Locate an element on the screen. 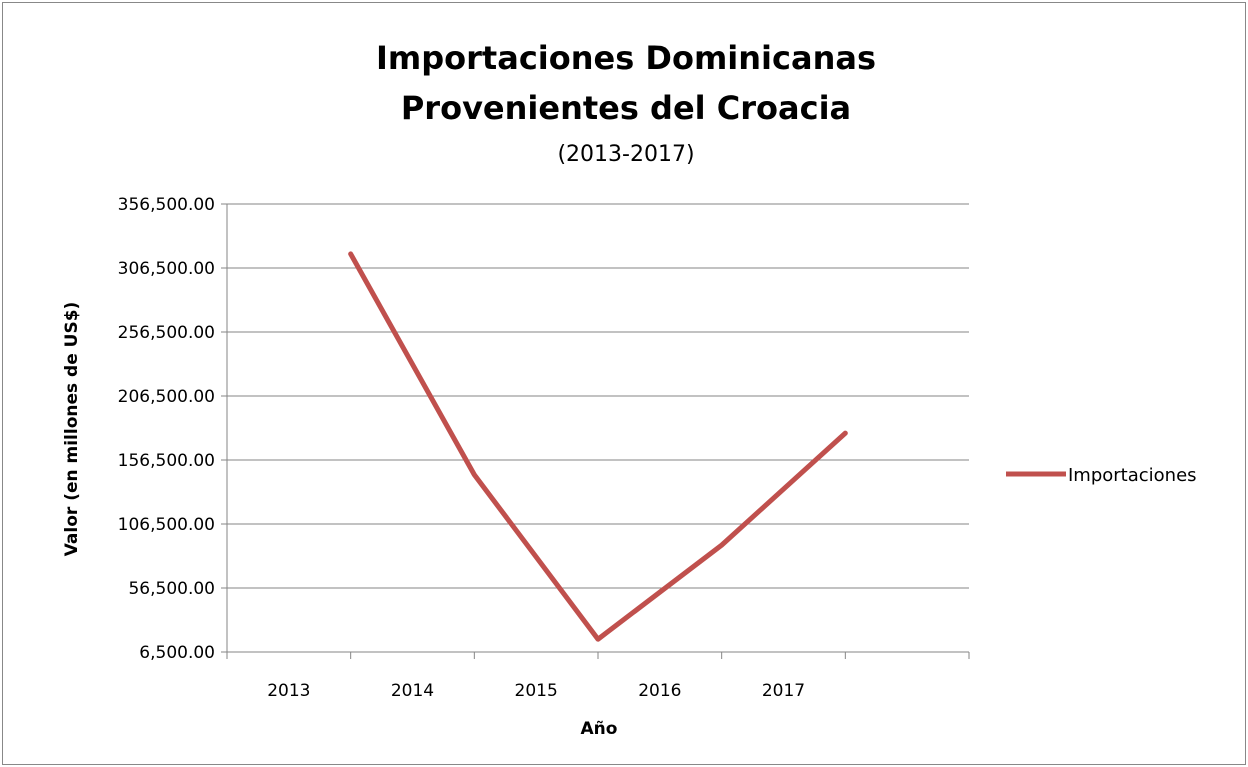 The height and width of the screenshot is (767, 1248). y-tick-label: 356,500.00 is located at coordinates (166, 205).